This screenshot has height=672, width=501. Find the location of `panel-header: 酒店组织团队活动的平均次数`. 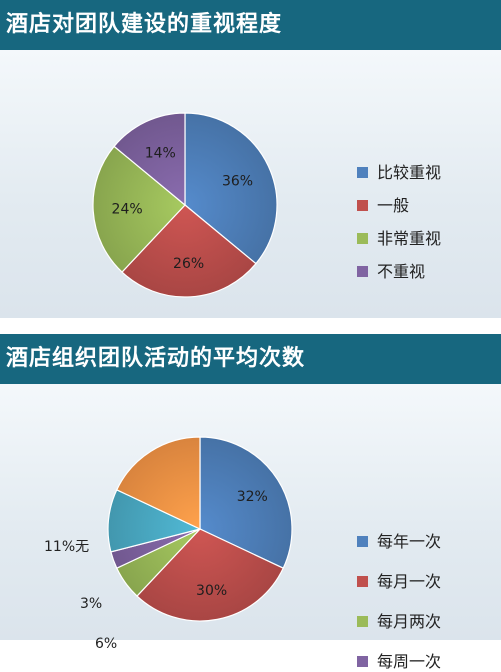

panel-header: 酒店组织团队活动的平均次数 is located at coordinates (250, 359).